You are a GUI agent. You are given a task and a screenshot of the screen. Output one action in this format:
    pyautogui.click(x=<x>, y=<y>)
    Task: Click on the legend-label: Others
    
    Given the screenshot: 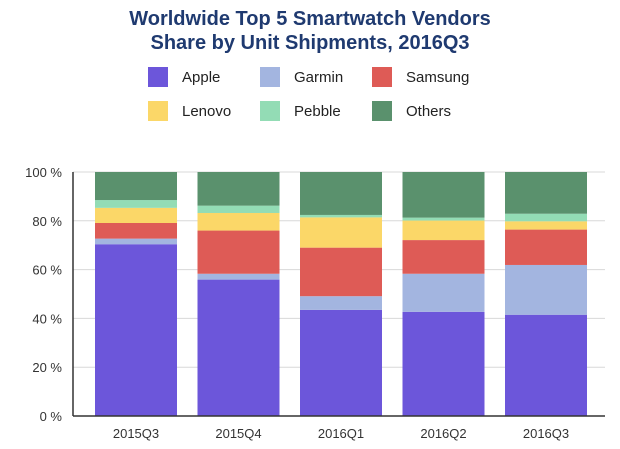 What is the action you would take?
    pyautogui.click(x=429, y=111)
    